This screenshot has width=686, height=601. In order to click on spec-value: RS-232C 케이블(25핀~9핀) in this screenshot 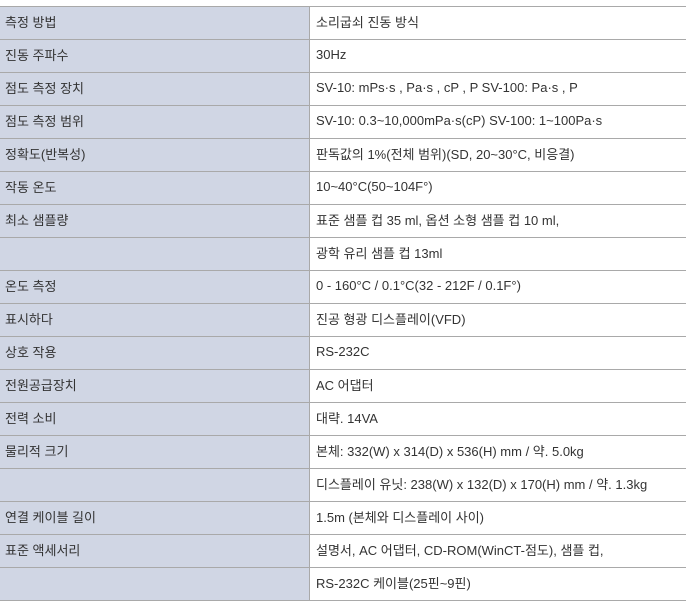, I will do `click(498, 584)`.